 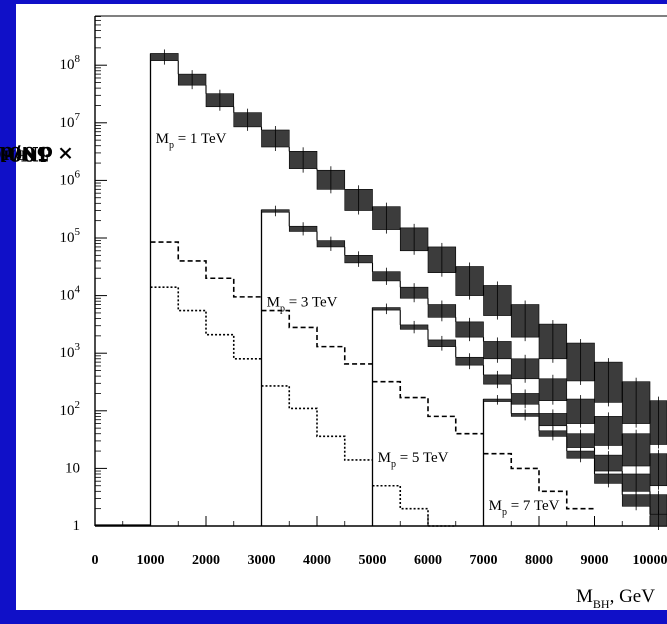 I want to click on annotation-mp1: Mp = 1 TeV, so click(x=191, y=141).